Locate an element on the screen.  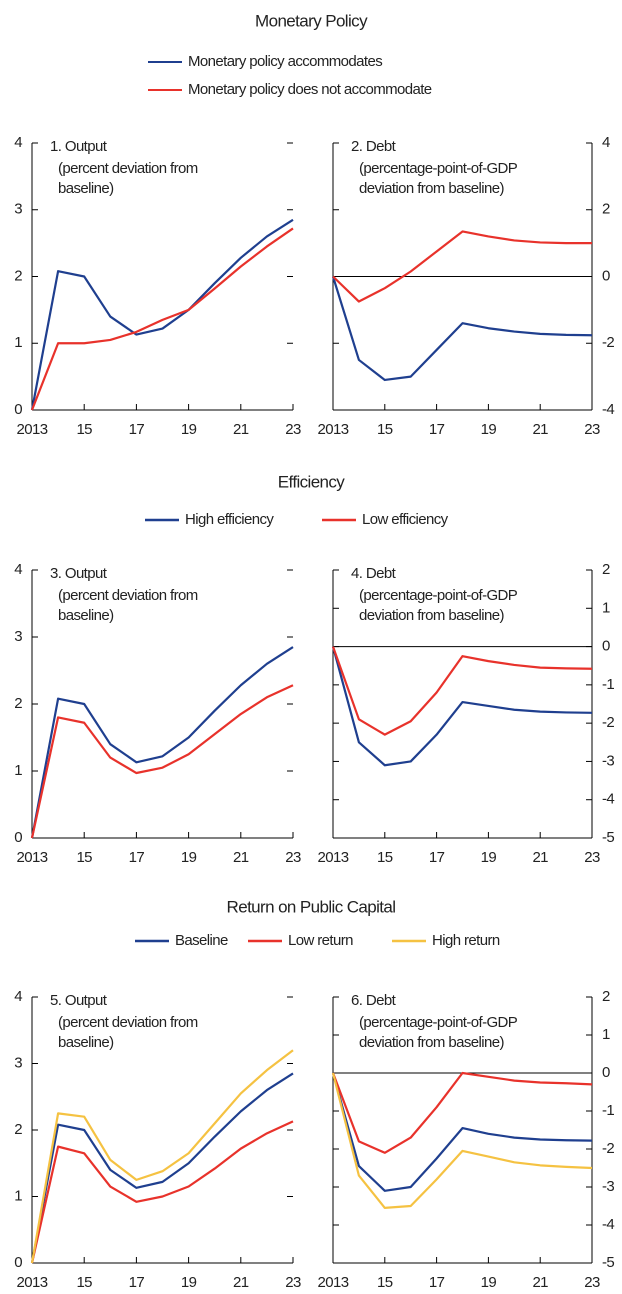
legend-label: High return is located at coordinates (466, 940).